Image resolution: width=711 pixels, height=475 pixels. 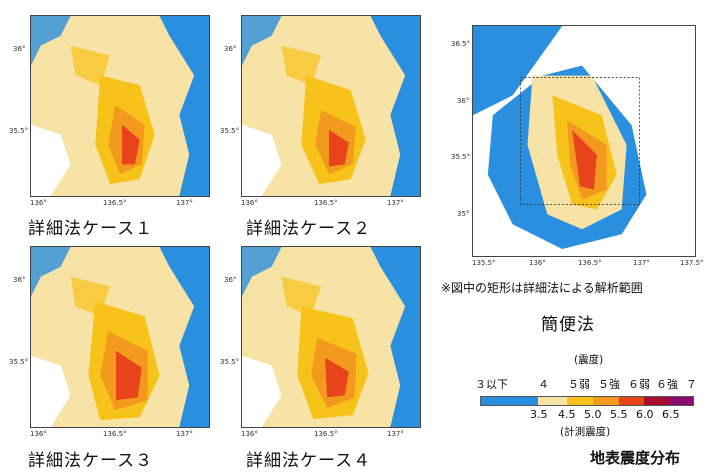 I want to click on simple-method-caption: 簡便法, so click(x=568, y=325).